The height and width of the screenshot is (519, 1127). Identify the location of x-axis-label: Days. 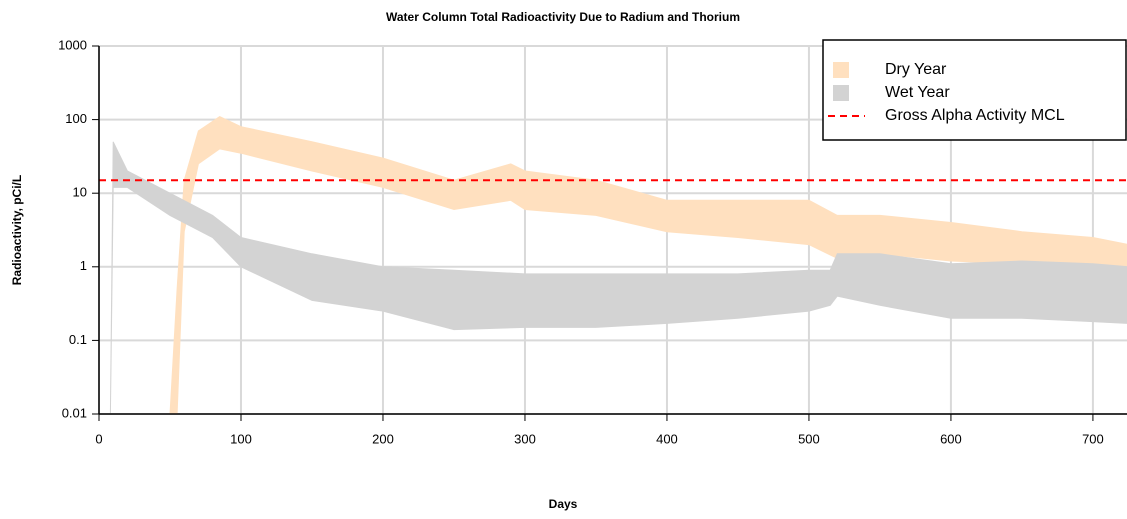
(563, 504).